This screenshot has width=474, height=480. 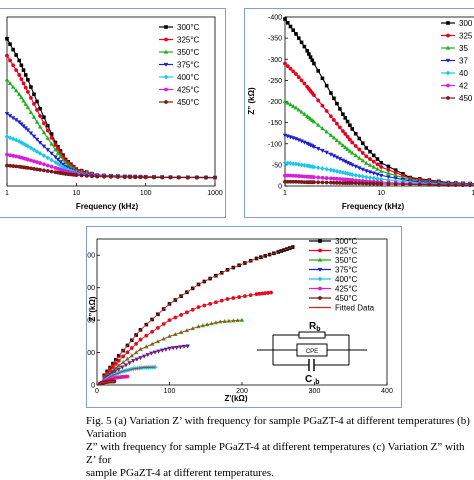 What do you see at coordinates (188, 40) in the screenshot?
I see `a-legend-label-1: 325°C` at bounding box center [188, 40].